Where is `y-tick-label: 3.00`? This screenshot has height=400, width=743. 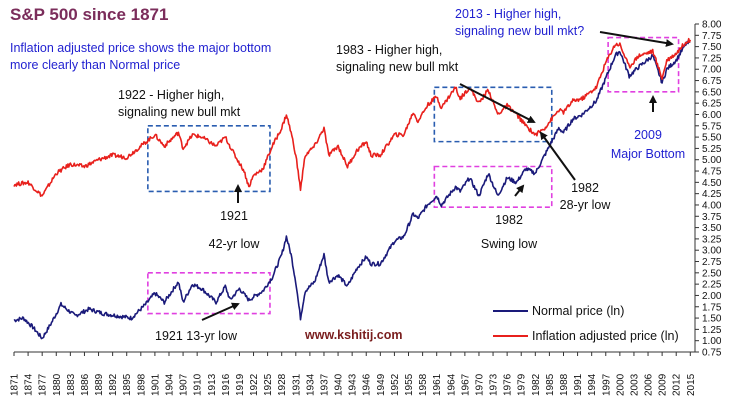
y-tick-label: 3.00 is located at coordinates (712, 251).